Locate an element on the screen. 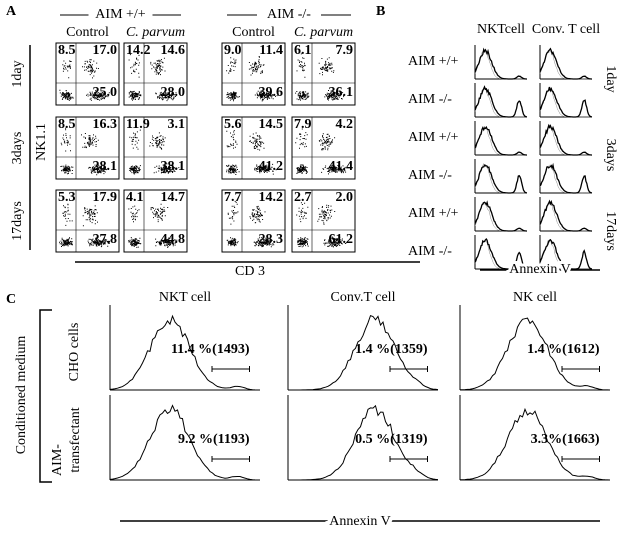 This screenshot has width=630, height=536. column-label: NKT cell is located at coordinates (185, 297).